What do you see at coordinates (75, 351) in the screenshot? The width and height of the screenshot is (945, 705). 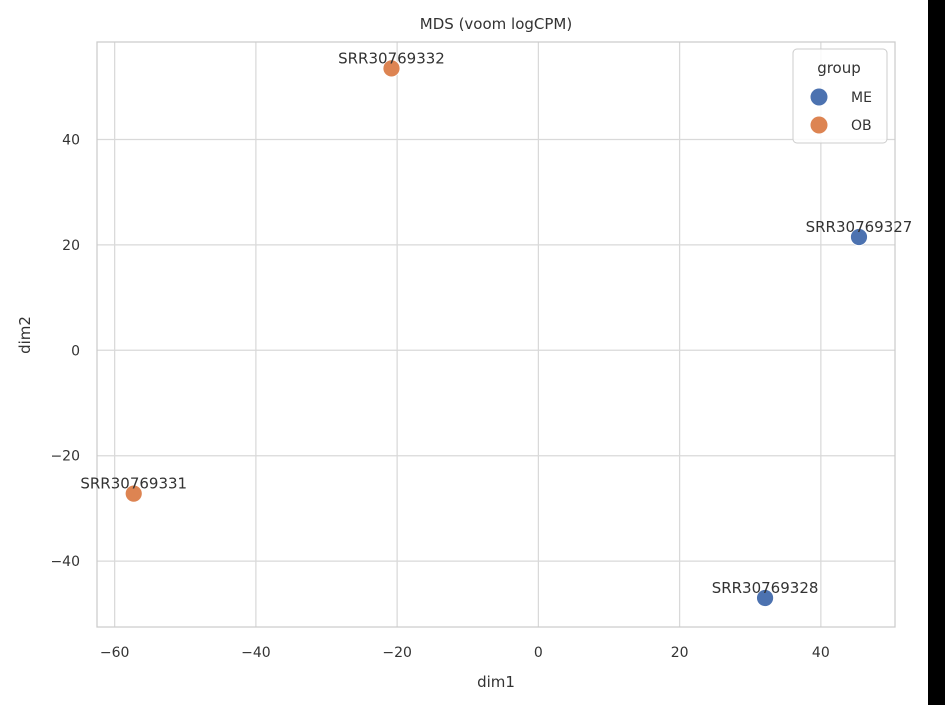 I see `y-tick-label: 0` at bounding box center [75, 351].